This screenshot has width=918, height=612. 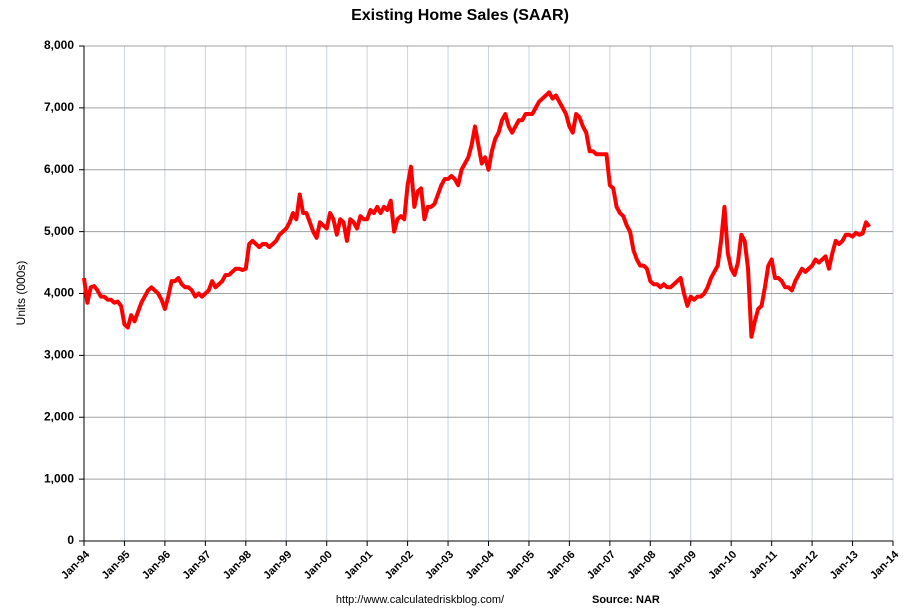 What do you see at coordinates (115, 565) in the screenshot?
I see `x-tick-label: Jan-95` at bounding box center [115, 565].